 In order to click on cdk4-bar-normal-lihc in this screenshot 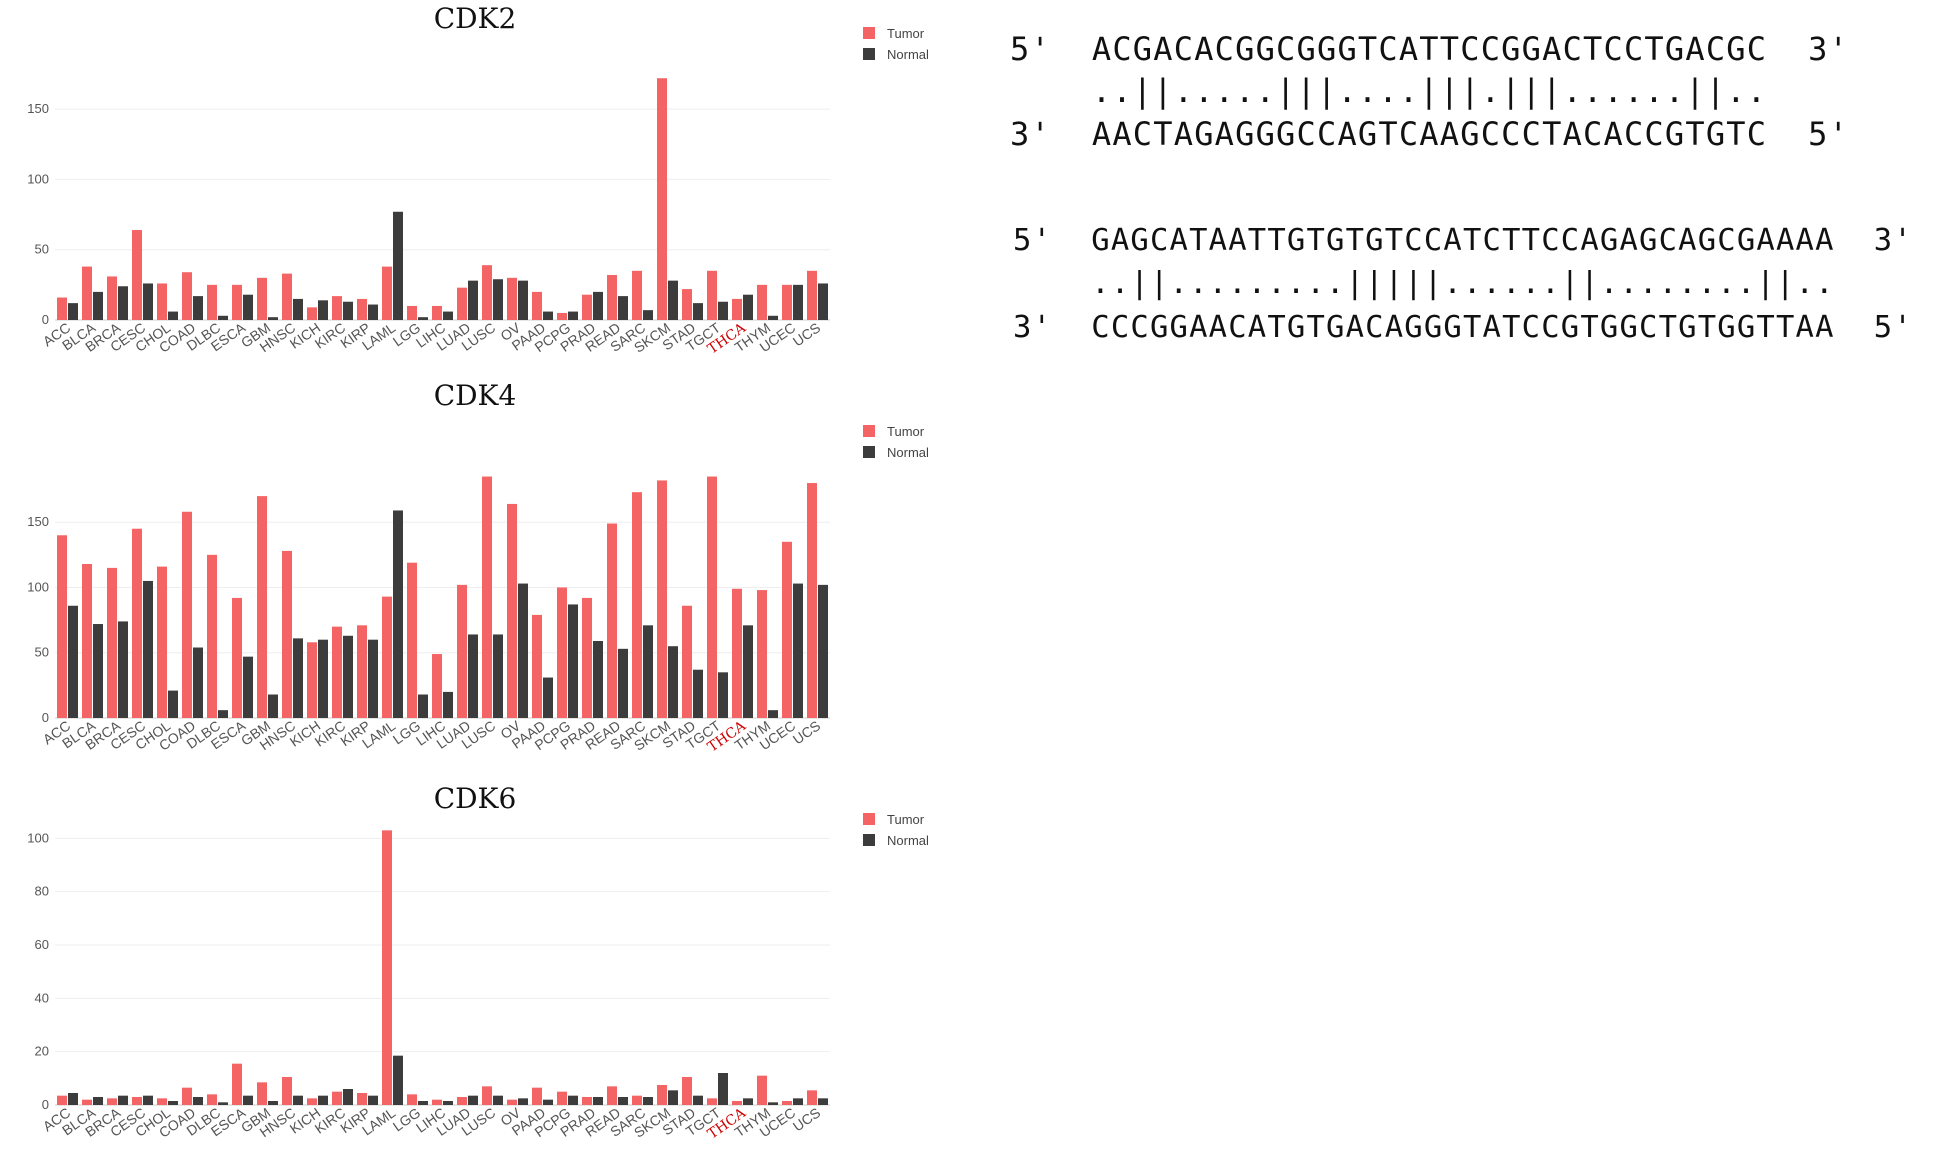, I will do `click(448, 704)`.